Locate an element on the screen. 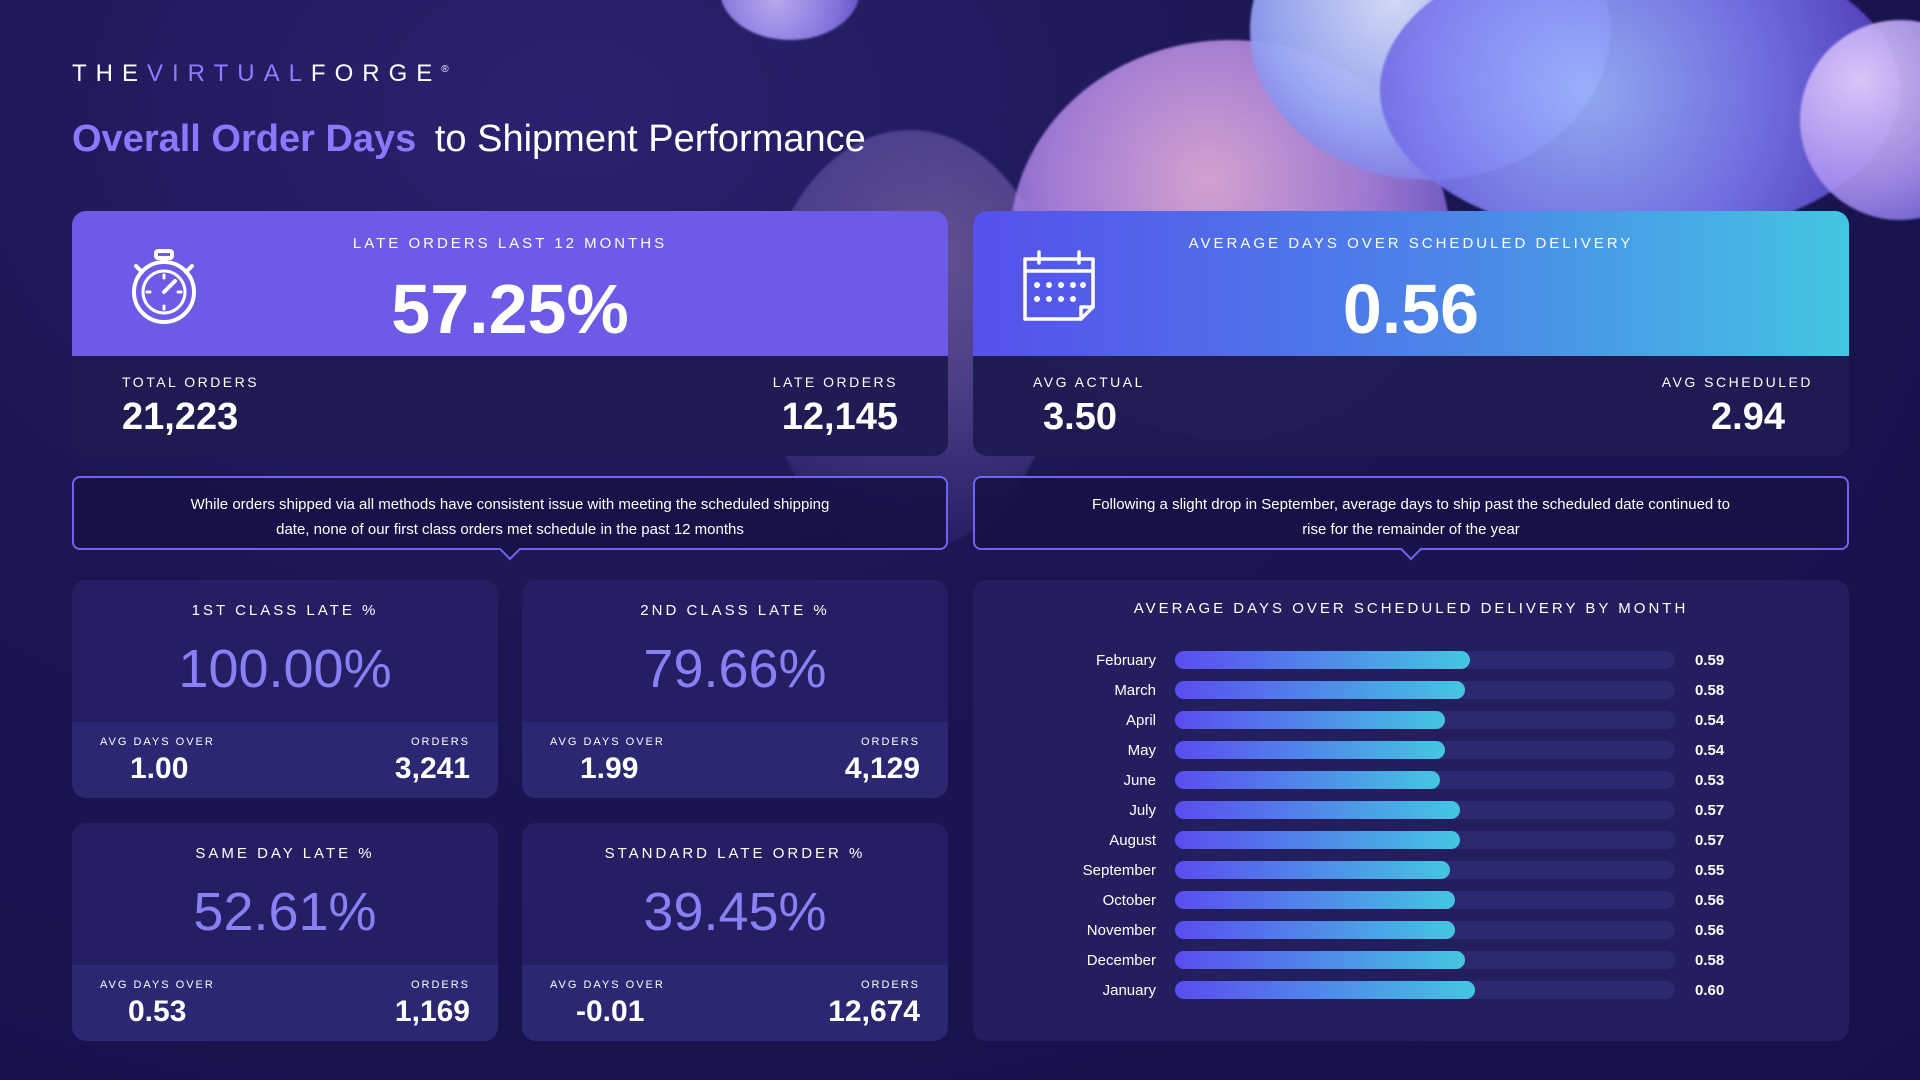 This screenshot has height=1080, width=1920. page-title-rest: to Shipment Performance is located at coordinates (650, 139).